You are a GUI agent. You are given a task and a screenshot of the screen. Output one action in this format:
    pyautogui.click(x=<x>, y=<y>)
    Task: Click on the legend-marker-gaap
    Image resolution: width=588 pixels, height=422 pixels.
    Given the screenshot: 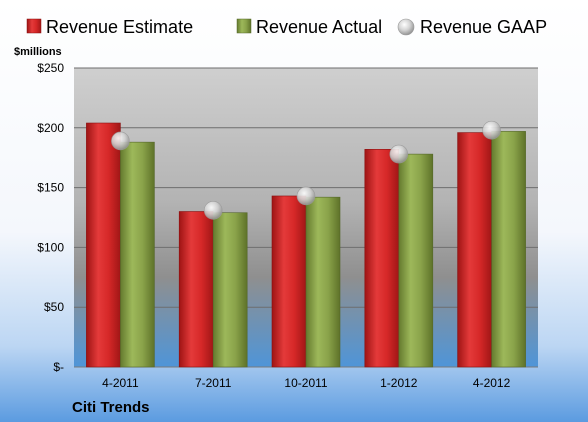 What is the action you would take?
    pyautogui.click(x=406, y=27)
    